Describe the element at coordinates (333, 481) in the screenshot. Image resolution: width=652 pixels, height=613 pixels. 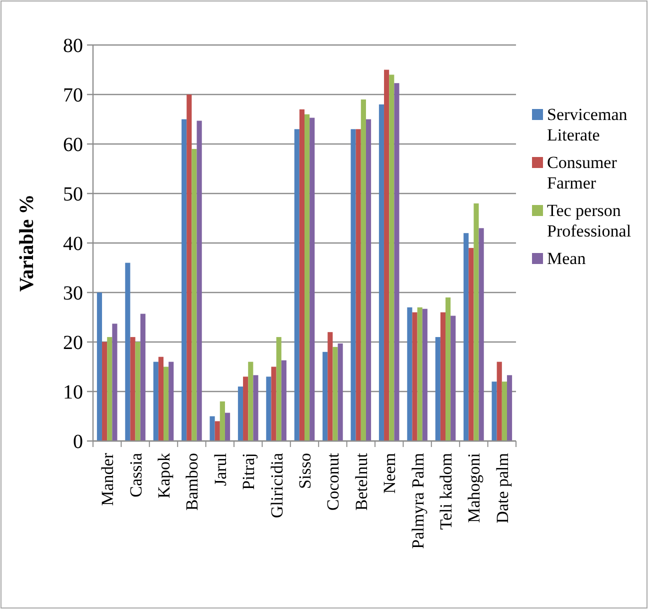
I see `x-tick-label: Coconut` at that location.